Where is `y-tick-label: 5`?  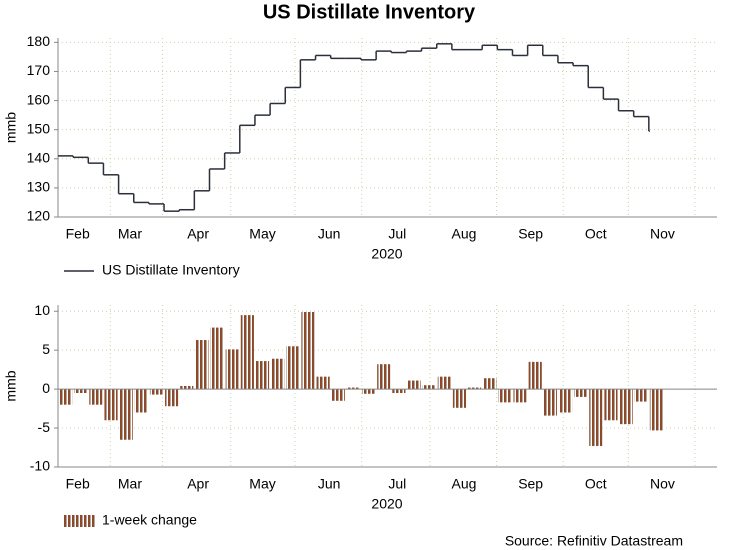
y-tick-label: 5 is located at coordinates (46, 349).